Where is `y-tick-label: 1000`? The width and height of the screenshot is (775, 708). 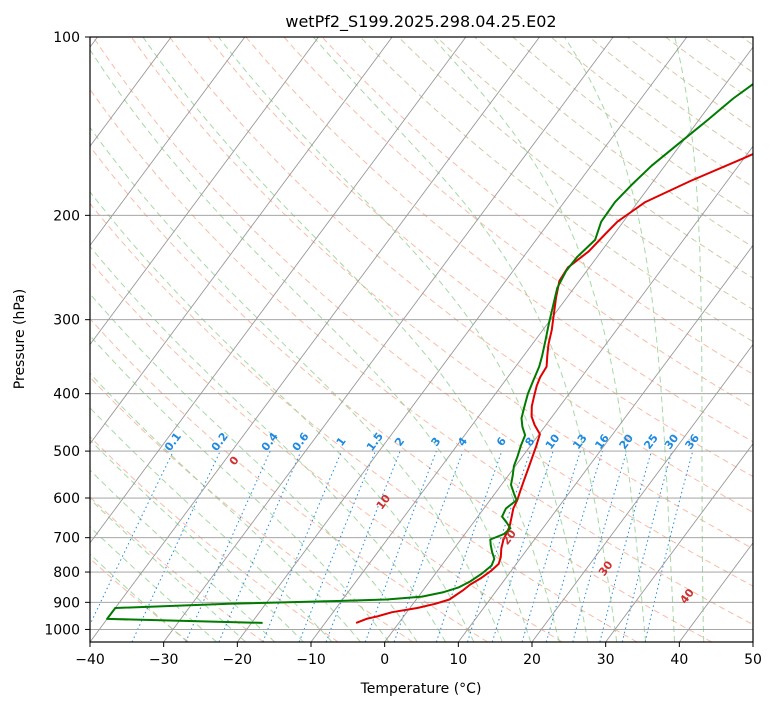
y-tick-label: 1000 is located at coordinates (62, 630).